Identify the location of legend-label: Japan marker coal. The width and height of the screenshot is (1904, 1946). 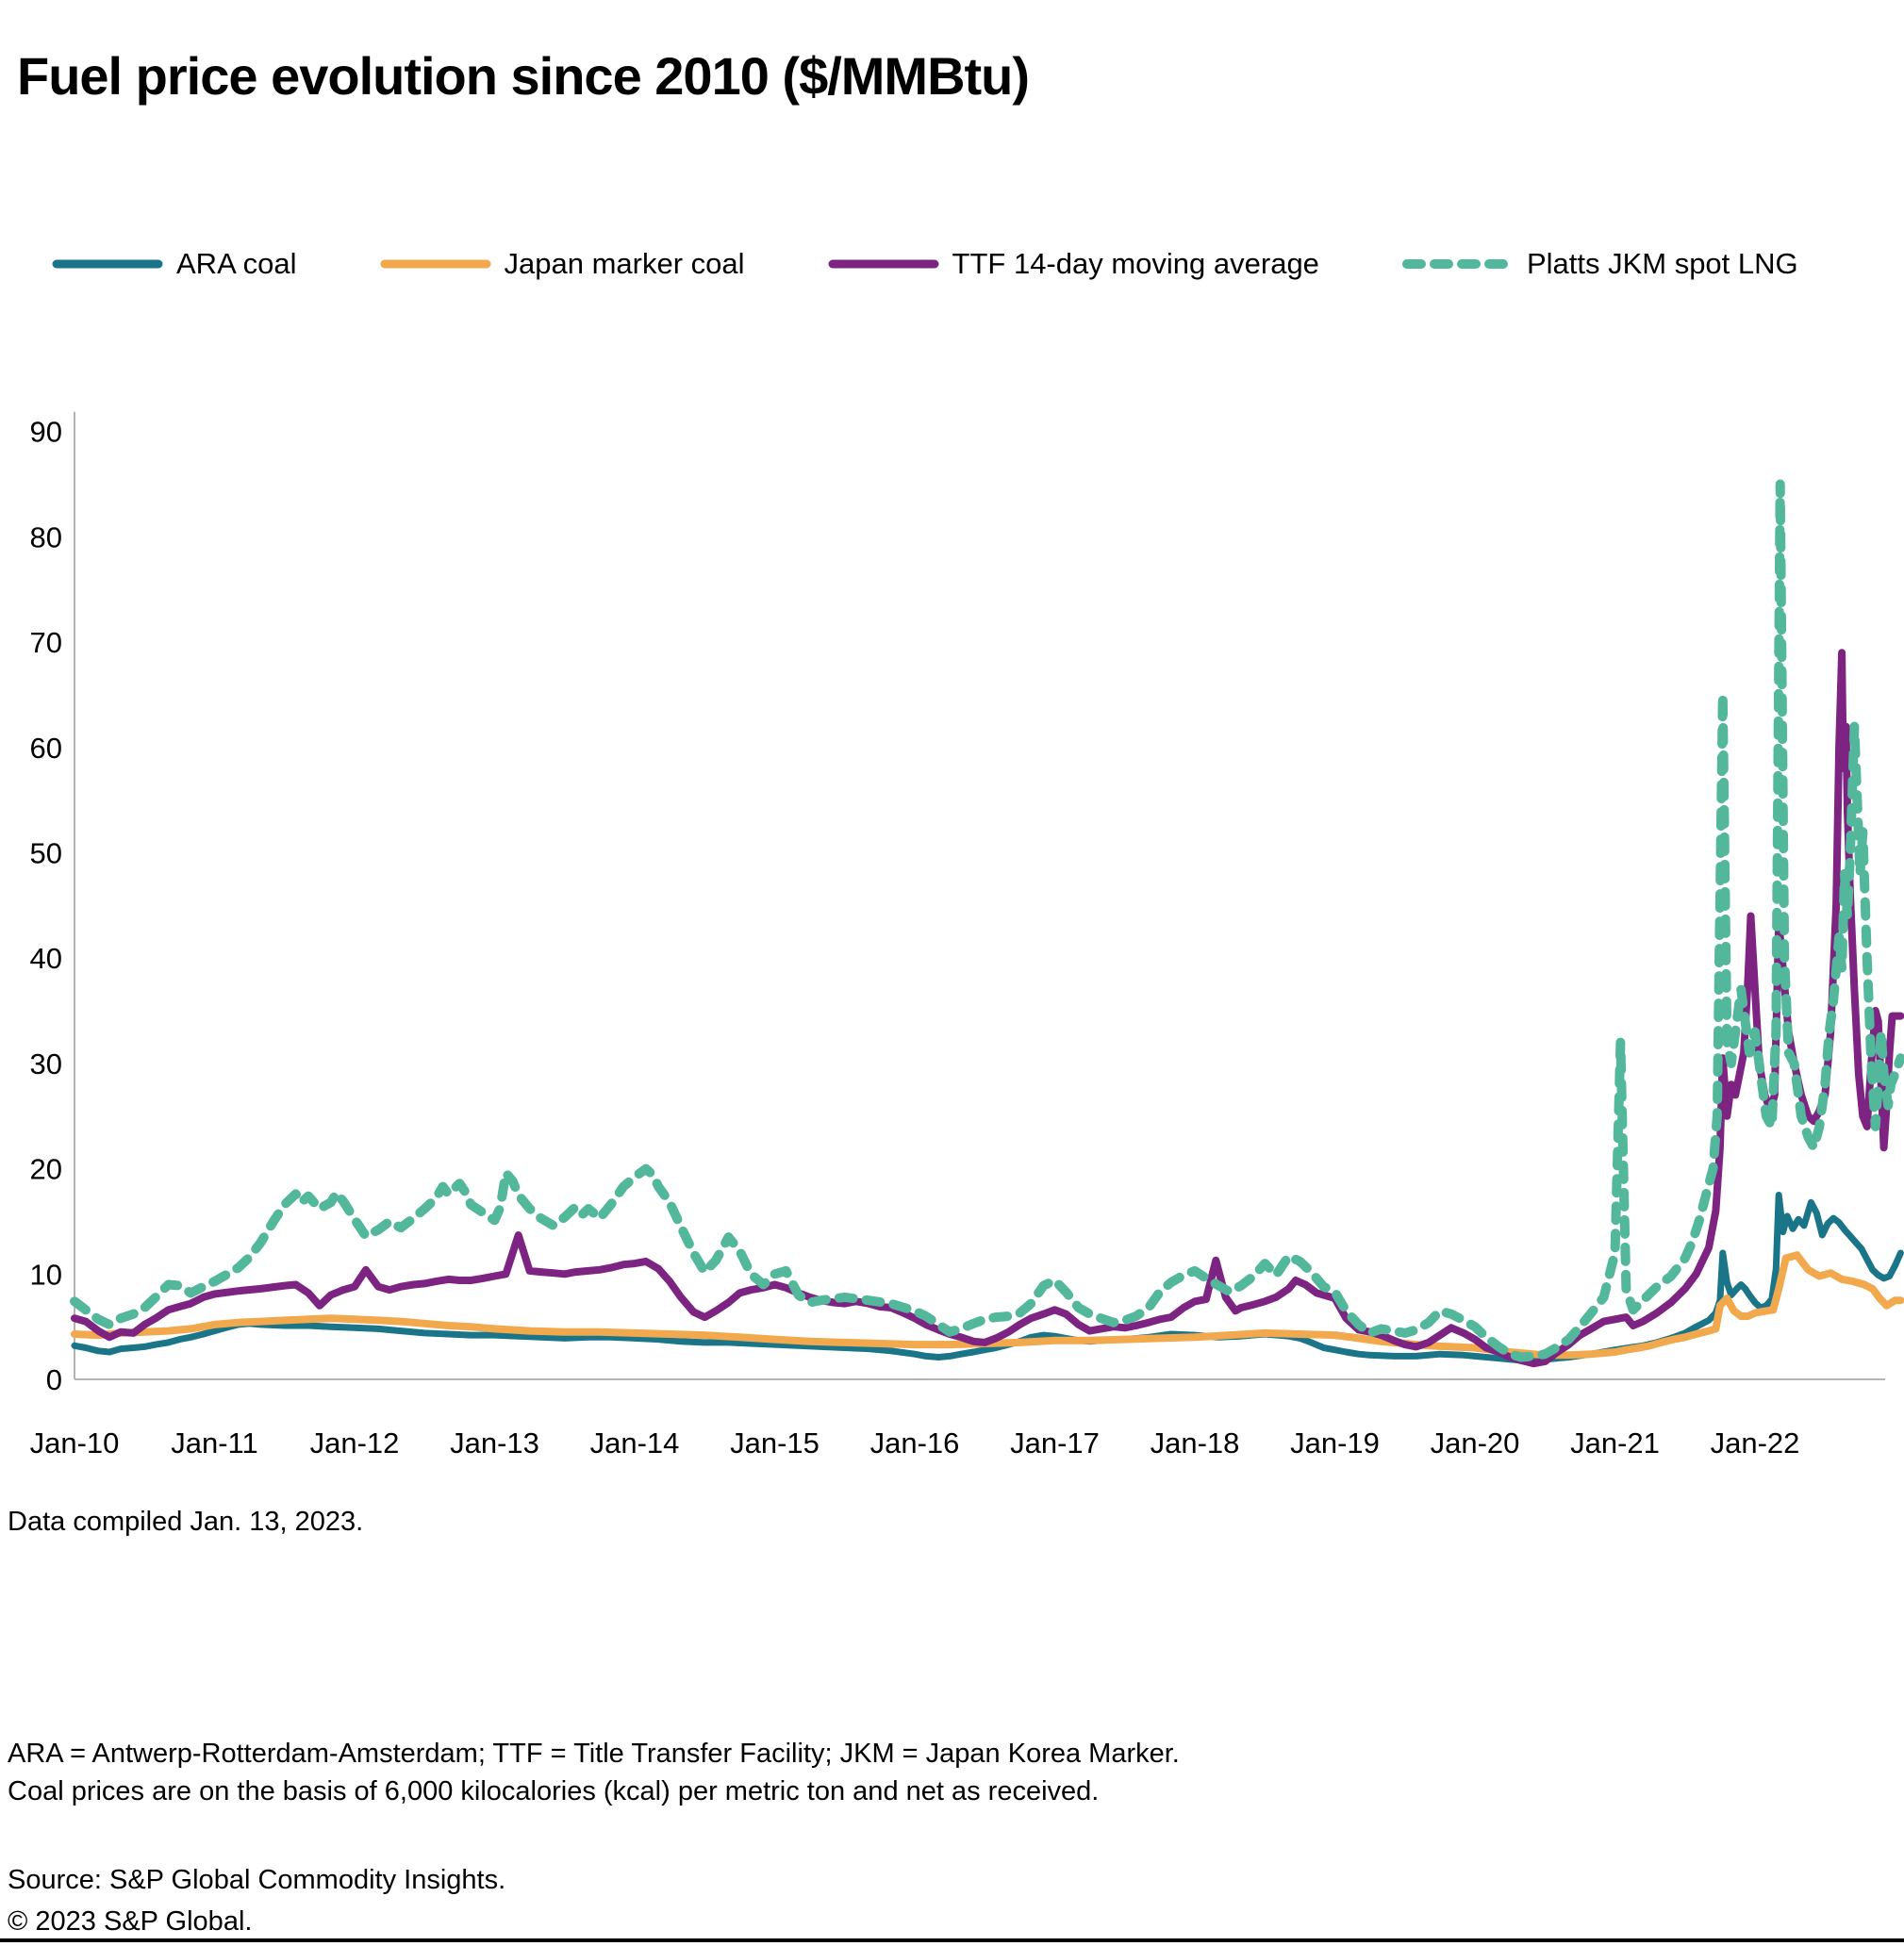
(624, 263).